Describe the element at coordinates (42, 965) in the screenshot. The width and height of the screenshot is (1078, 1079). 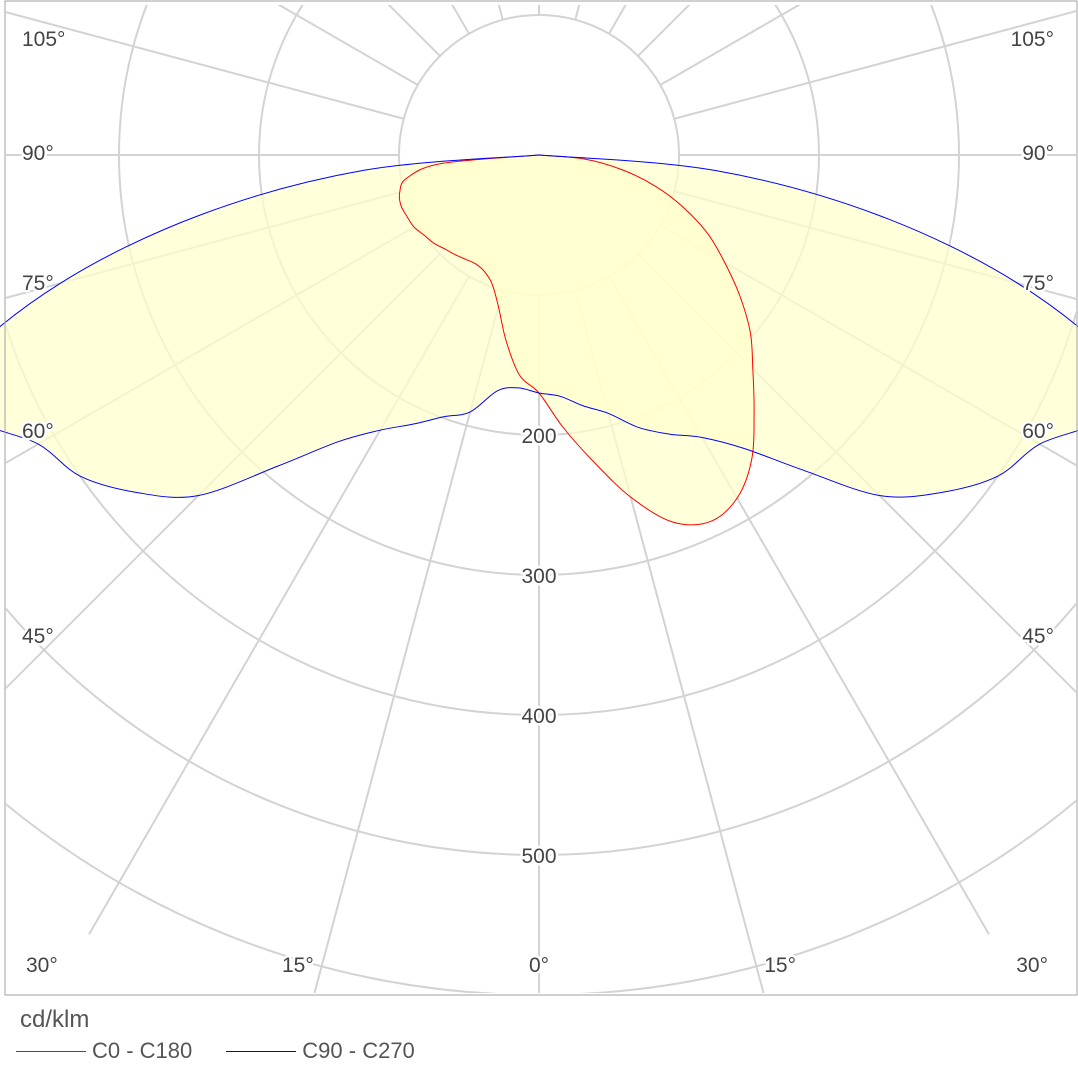
I see `angle-label-left-5: 30°` at that location.